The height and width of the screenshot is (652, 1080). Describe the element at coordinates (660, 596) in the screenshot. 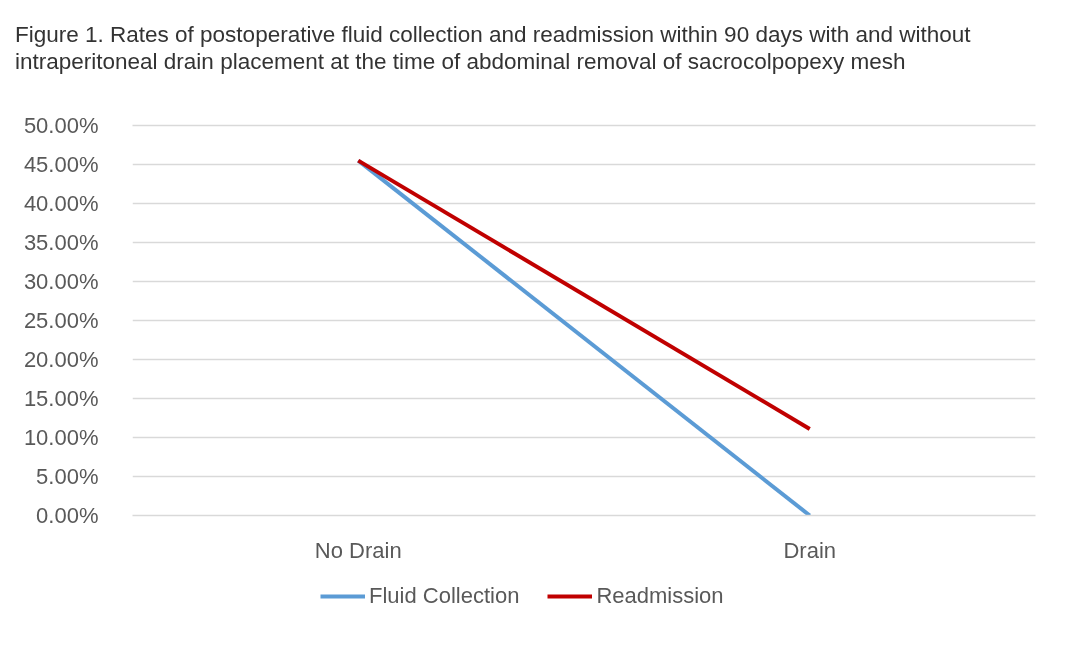

I see `legend-label: Readmission` at that location.